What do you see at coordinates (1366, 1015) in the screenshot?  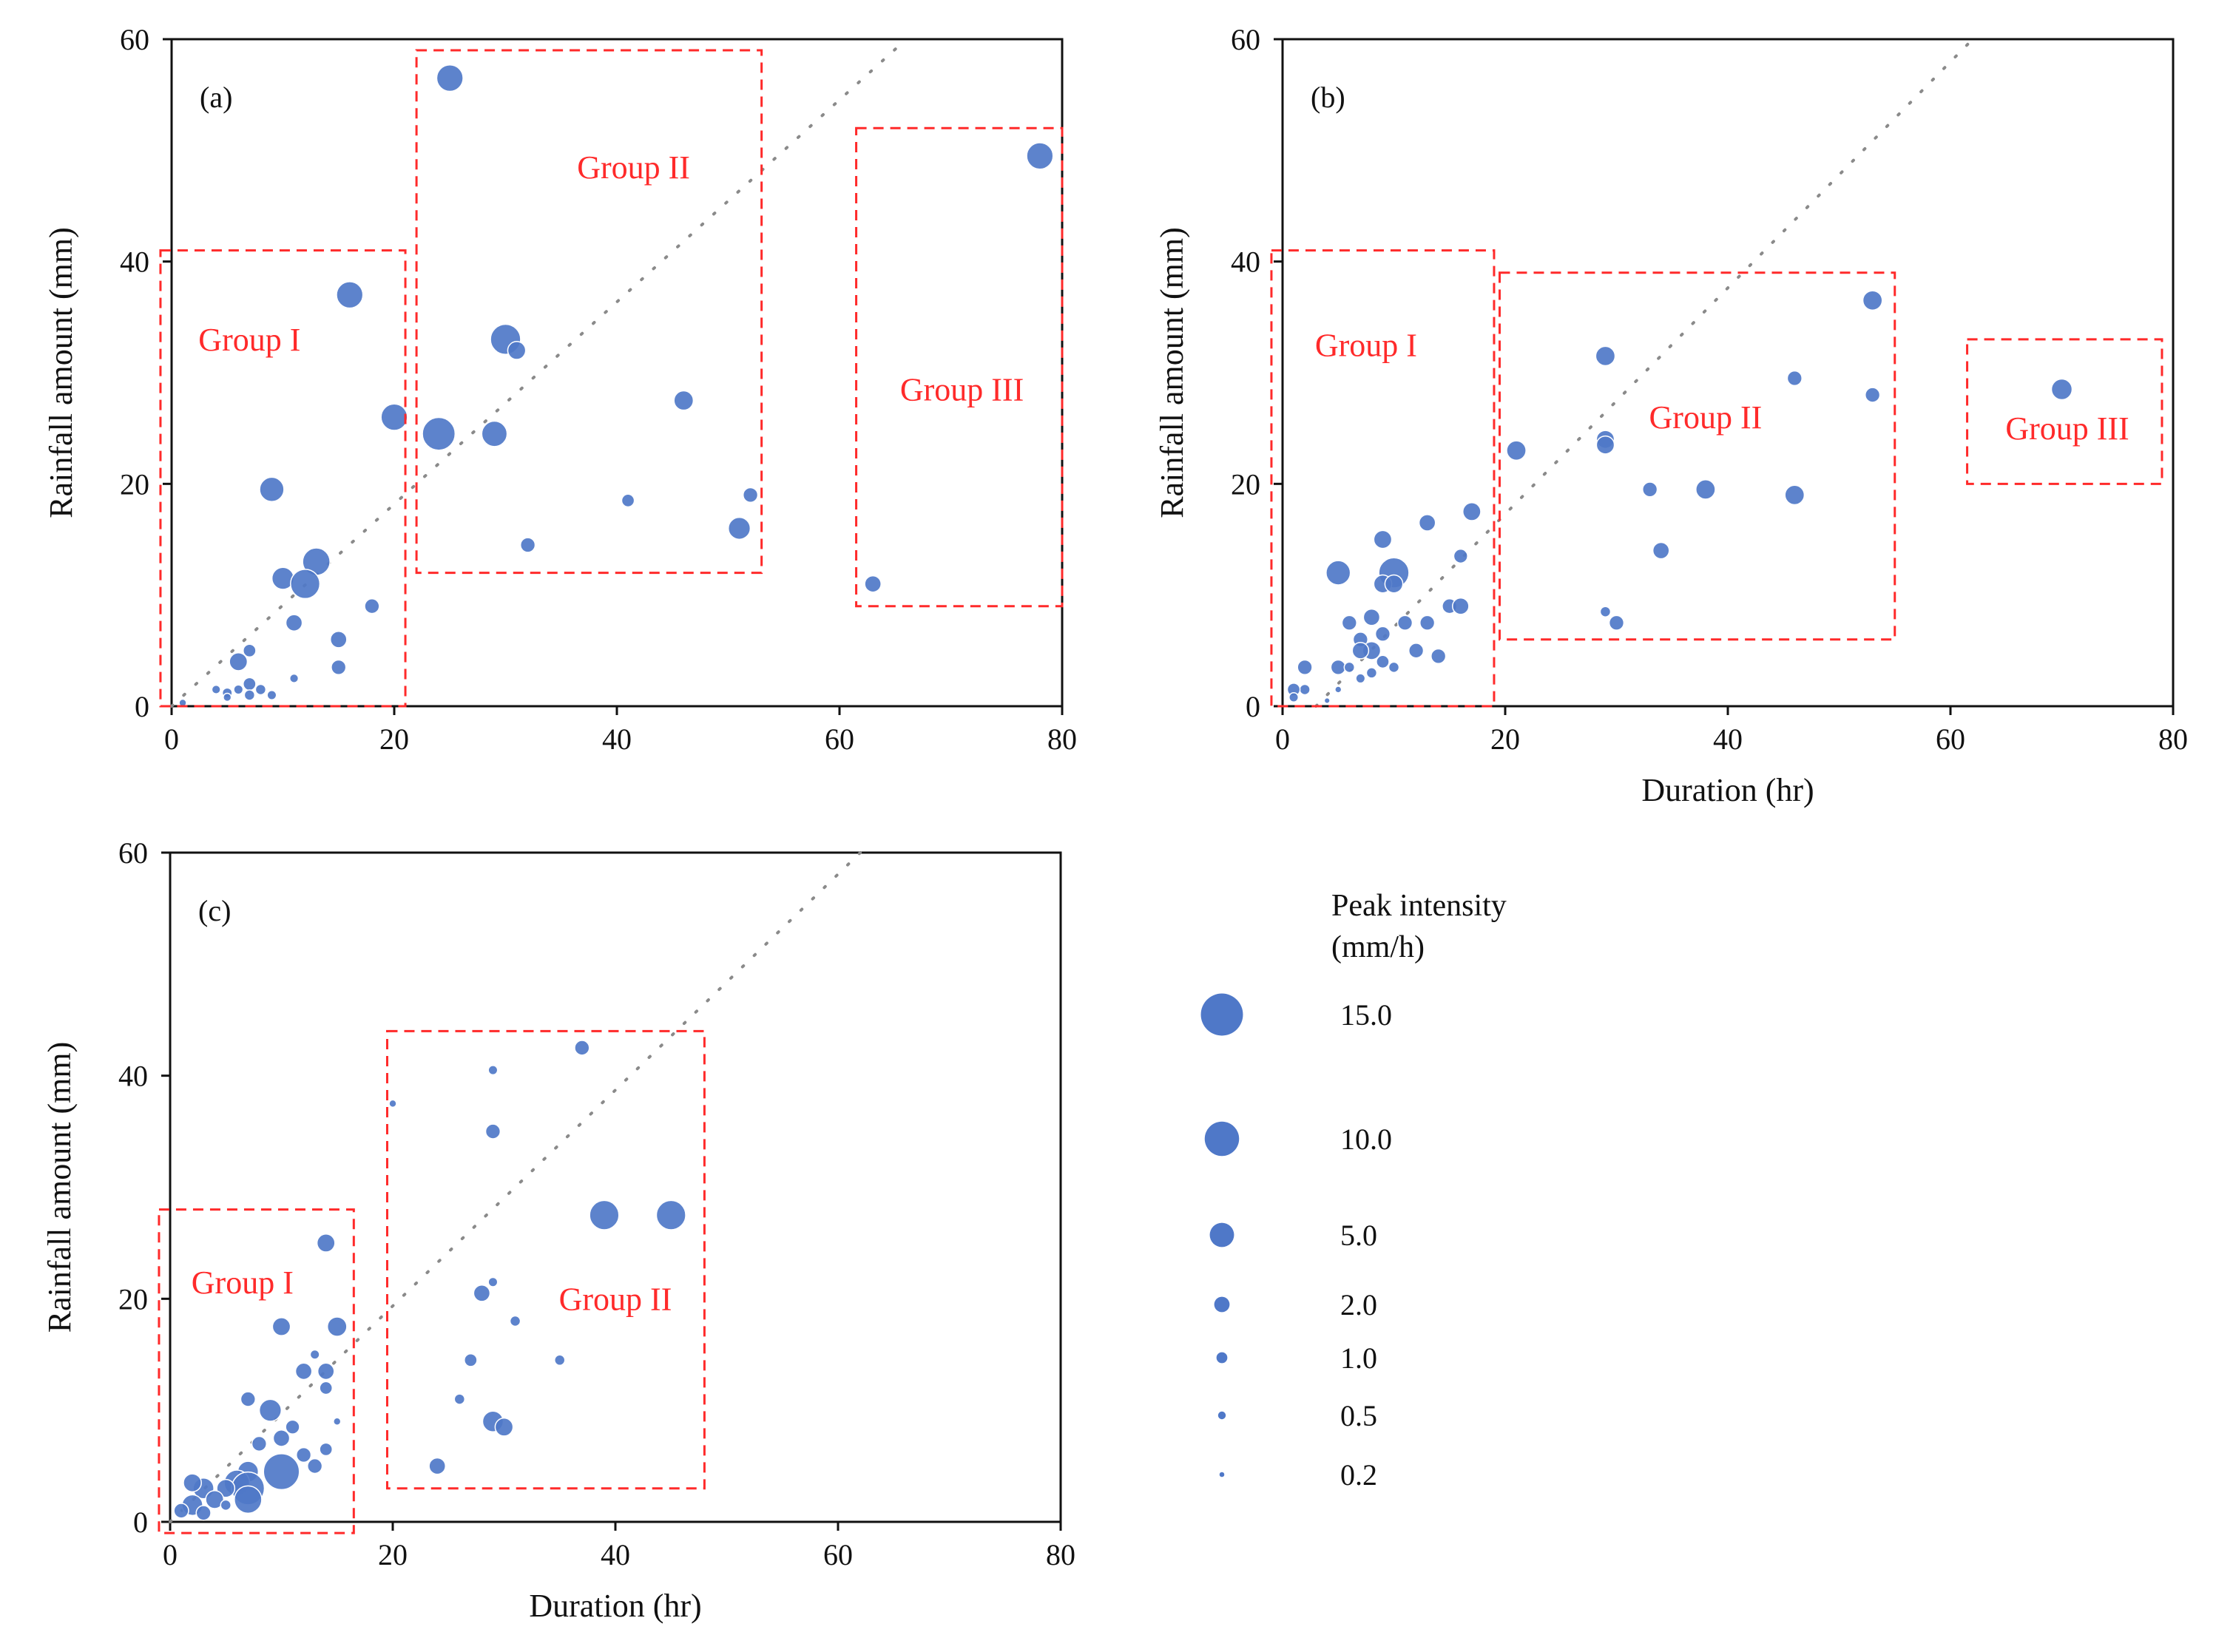 I see `legend-label: 15.0` at bounding box center [1366, 1015].